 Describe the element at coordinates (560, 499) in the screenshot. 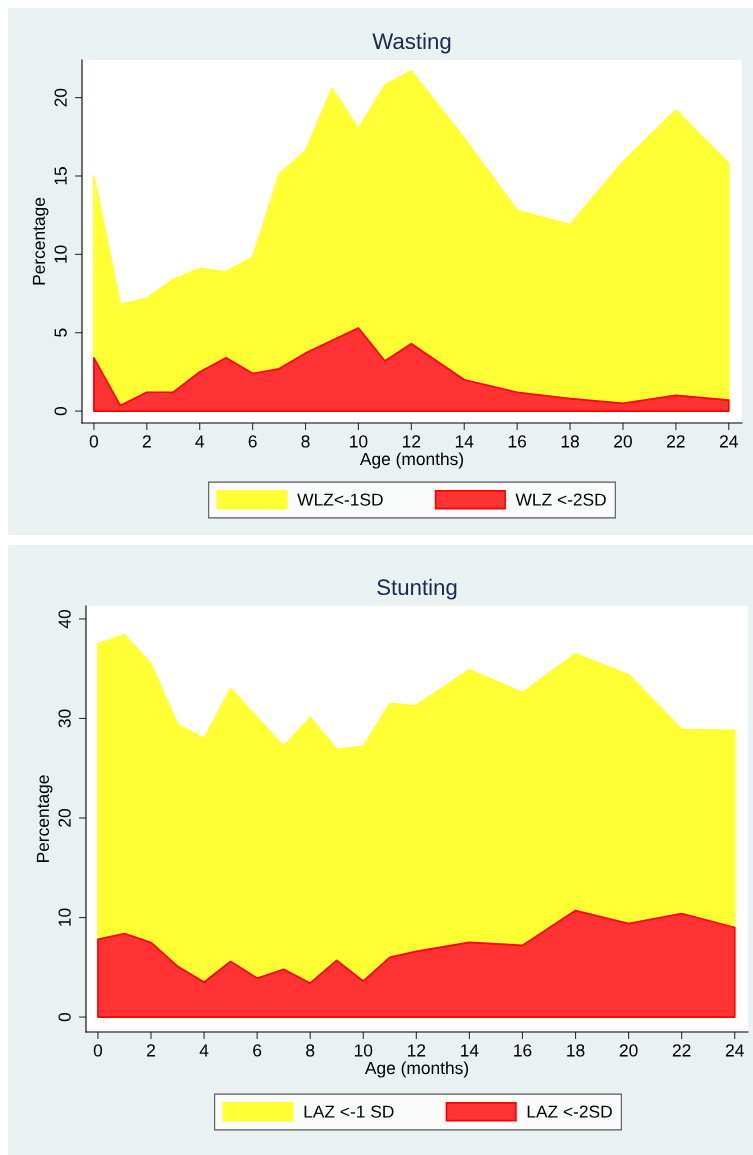

I see `legend-label: WLZ <-2SD` at that location.